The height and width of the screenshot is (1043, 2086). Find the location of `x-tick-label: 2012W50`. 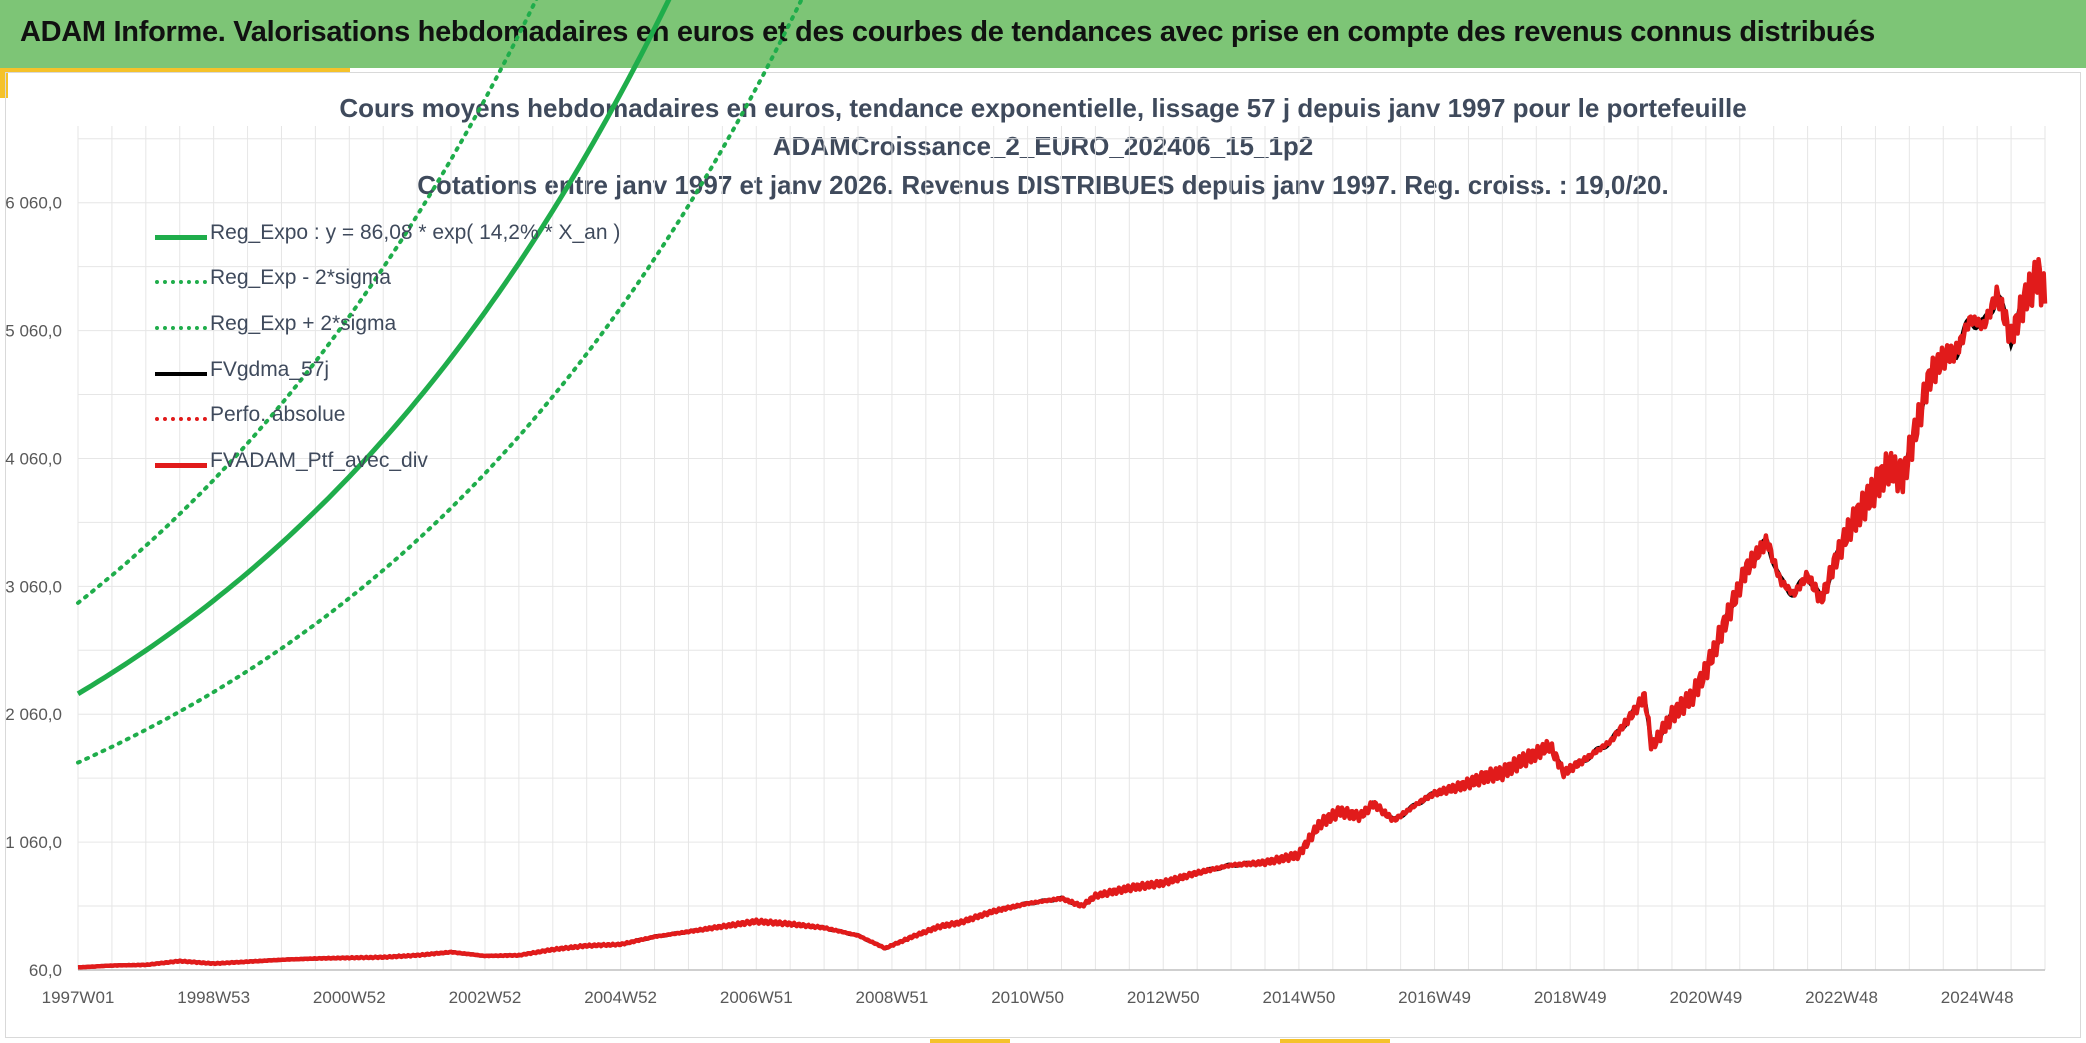

x-tick-label: 2012W50 is located at coordinates (1163, 997).